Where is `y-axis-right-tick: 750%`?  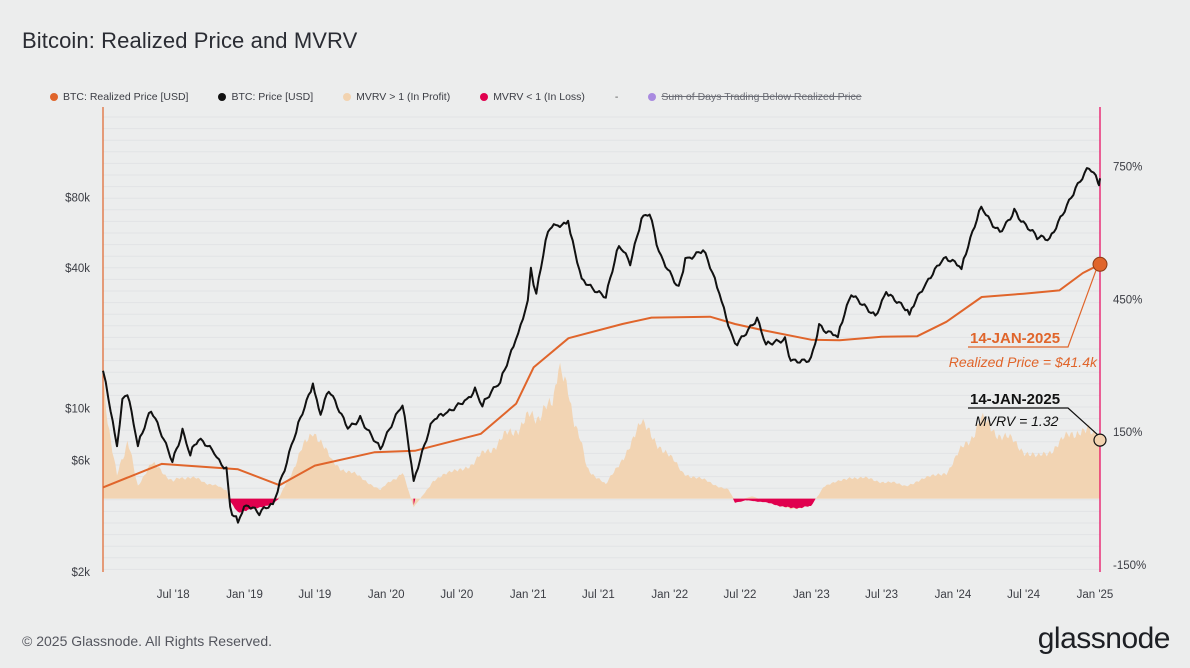 y-axis-right-tick: 750% is located at coordinates (1127, 167).